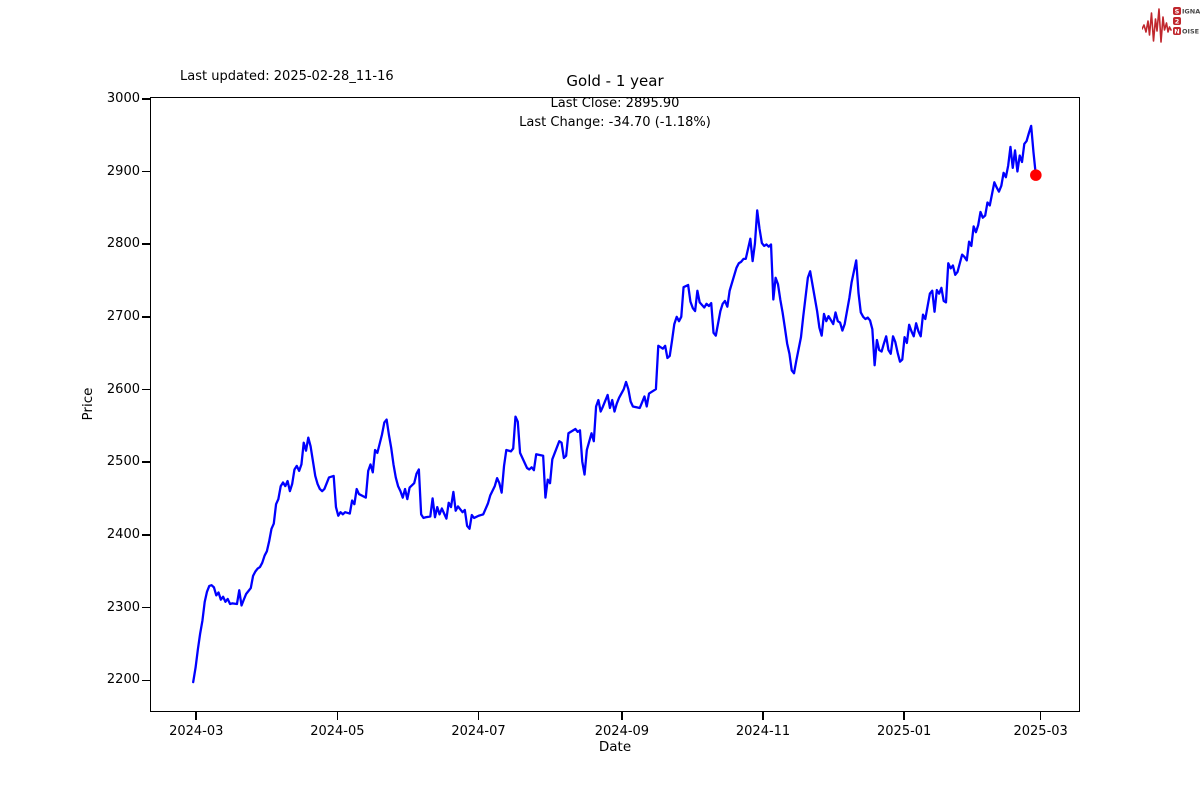 Image resolution: width=1200 pixels, height=800 pixels. Describe the element at coordinates (123, 389) in the screenshot. I see `y-tick-label: 2600` at that location.